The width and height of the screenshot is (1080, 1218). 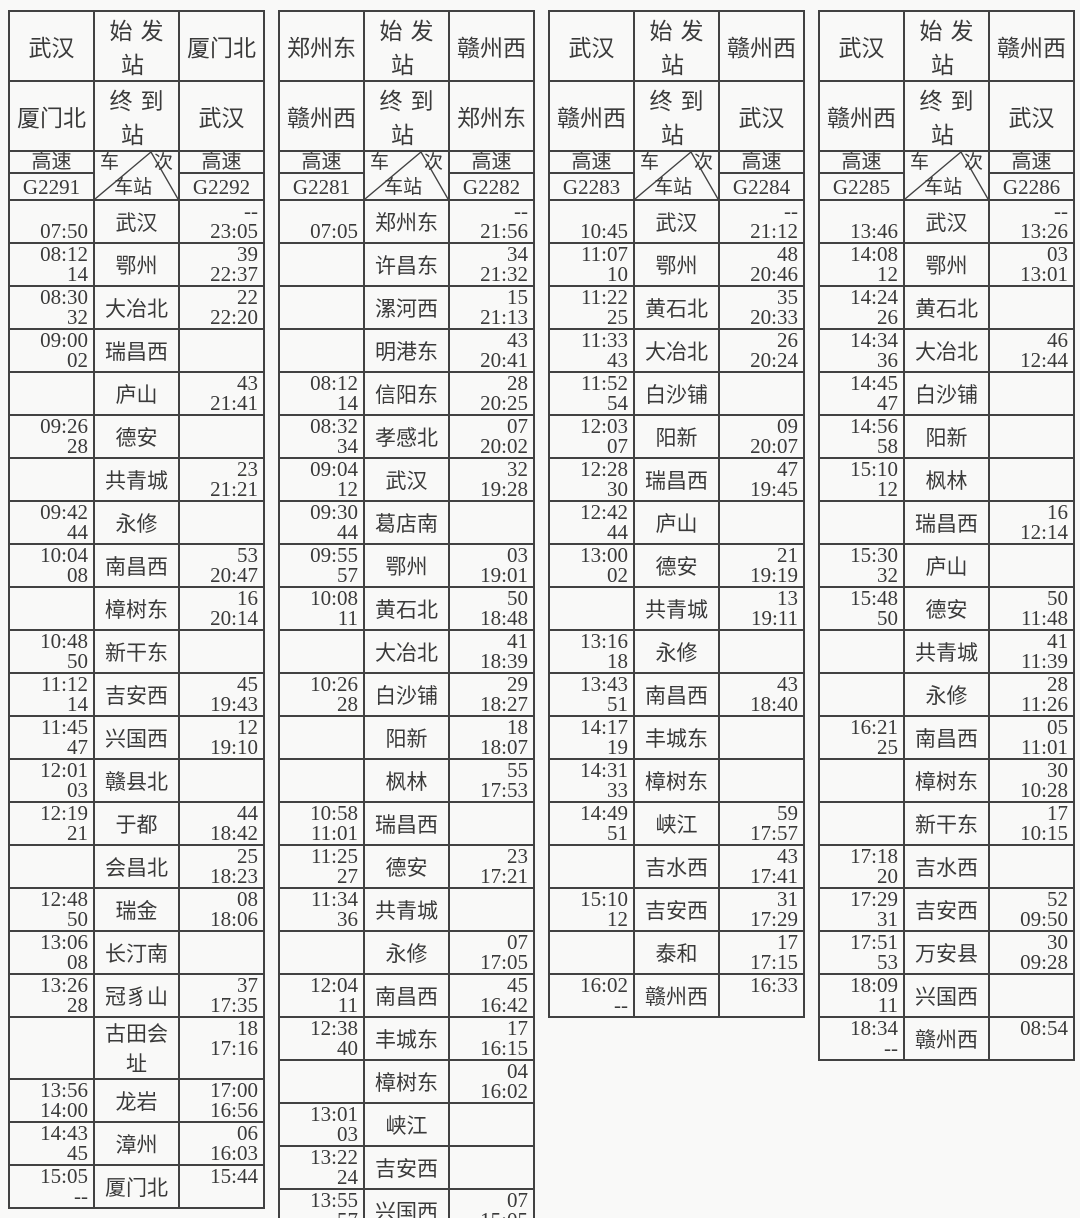 I want to click on right-train-departure-time: 53, so click(x=247, y=555).